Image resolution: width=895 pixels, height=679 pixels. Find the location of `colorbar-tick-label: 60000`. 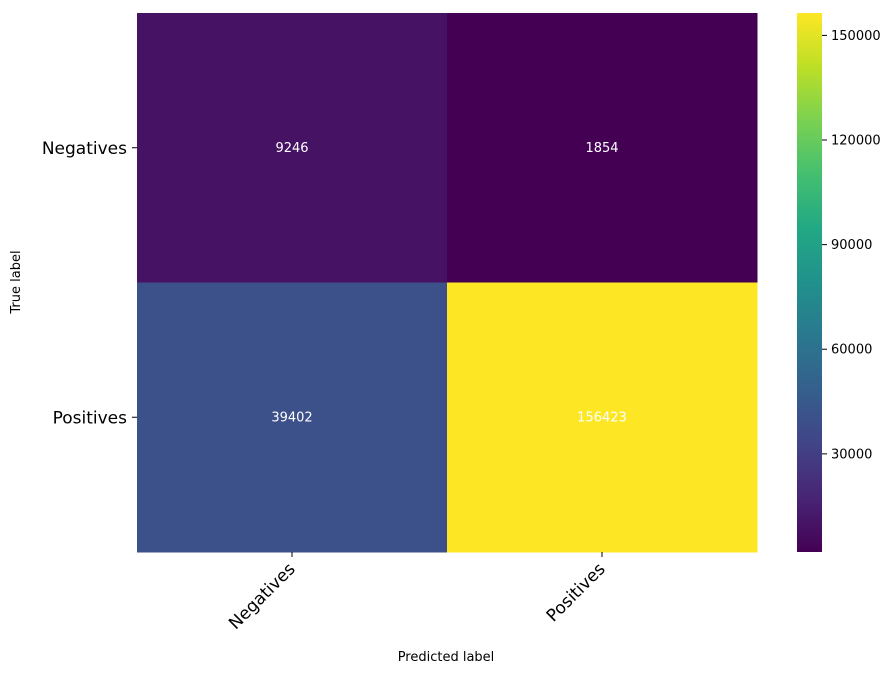

colorbar-tick-label: 60000 is located at coordinates (851, 350).